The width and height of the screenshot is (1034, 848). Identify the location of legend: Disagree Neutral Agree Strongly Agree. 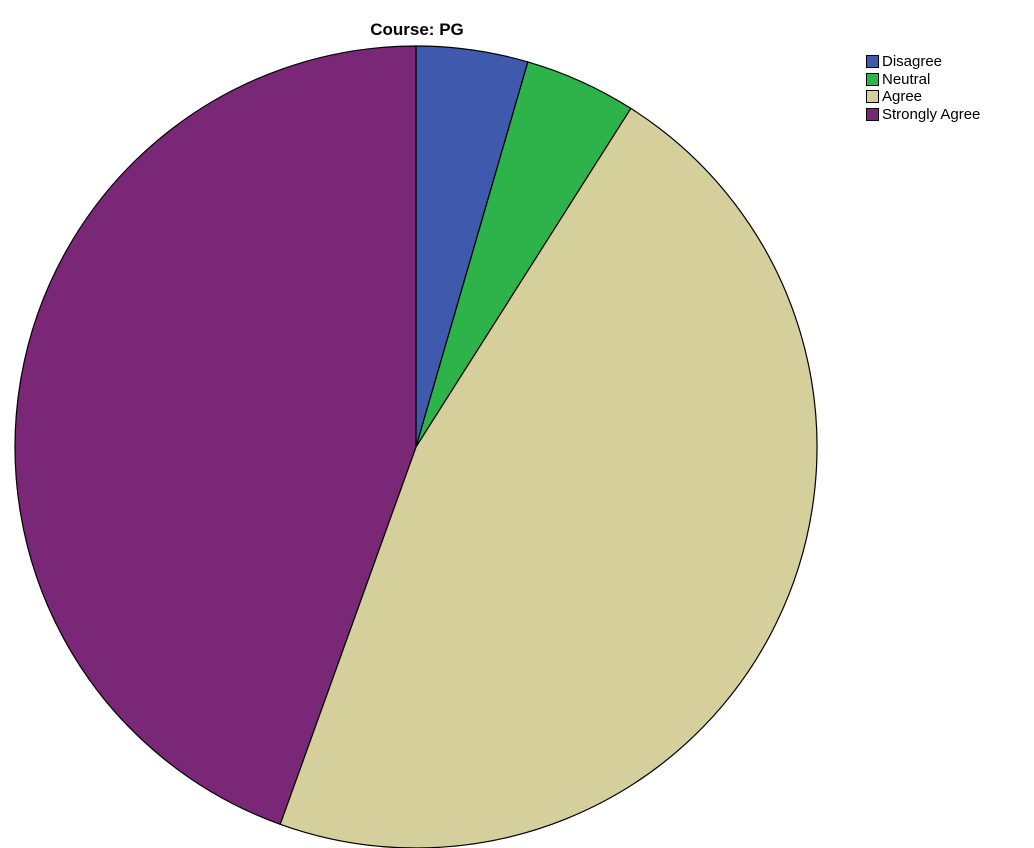
(923, 88).